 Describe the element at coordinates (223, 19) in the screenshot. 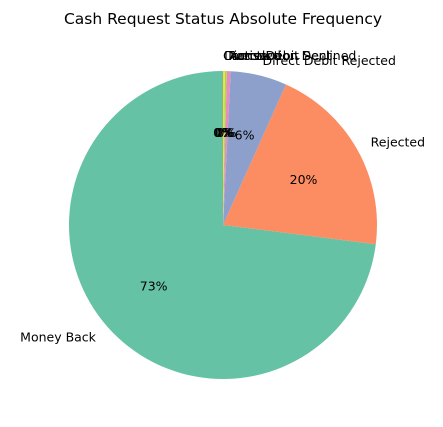

I see `chart-title: Cash Request Status Absolute Frequency` at that location.